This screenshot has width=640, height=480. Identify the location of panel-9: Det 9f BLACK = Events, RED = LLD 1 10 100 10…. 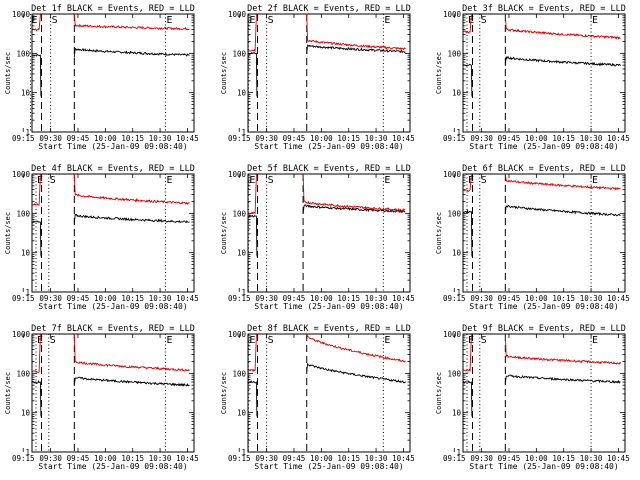
(532, 397).